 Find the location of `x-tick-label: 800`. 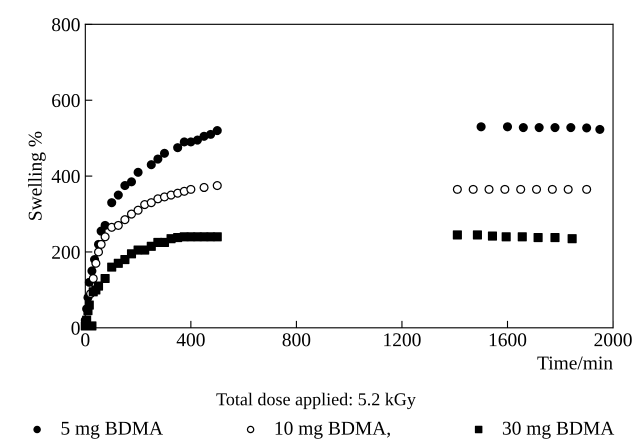

x-tick-label: 800 is located at coordinates (296, 339).